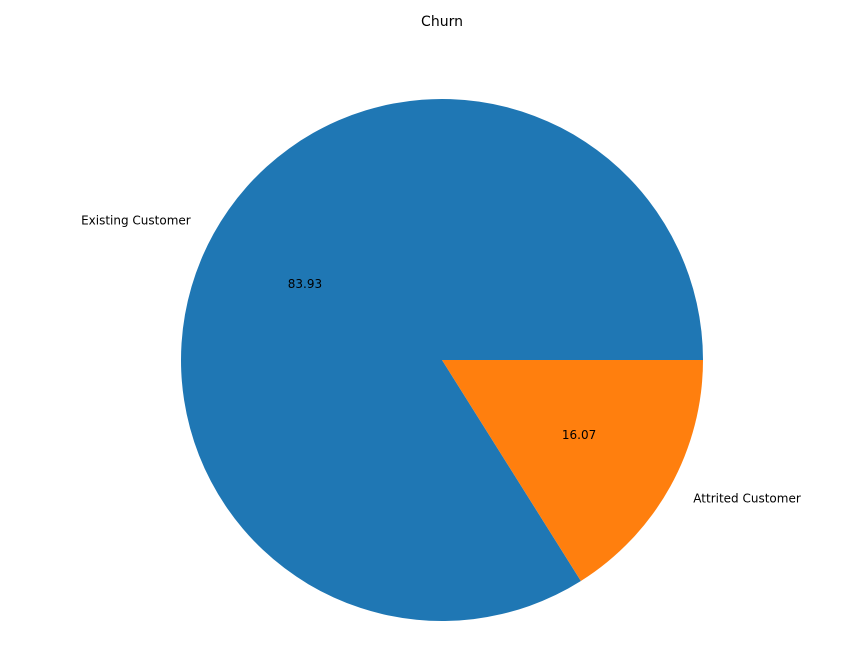 The width and height of the screenshot is (867, 664). Describe the element at coordinates (747, 498) in the screenshot. I see `slice-label-attrited-customer: Attrited Customer` at that location.